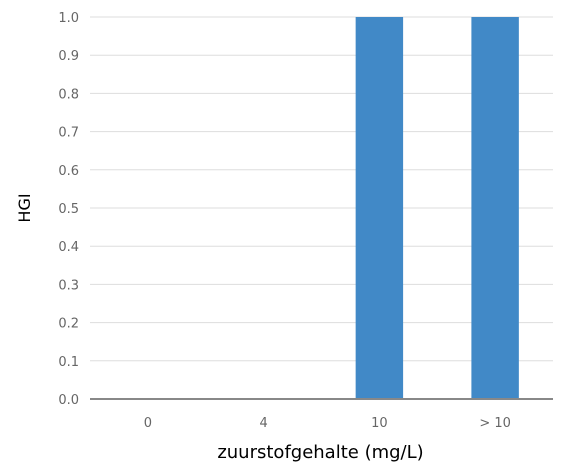  What do you see at coordinates (68, 171) in the screenshot?
I see `y-tick-label: 0.6` at bounding box center [68, 171].